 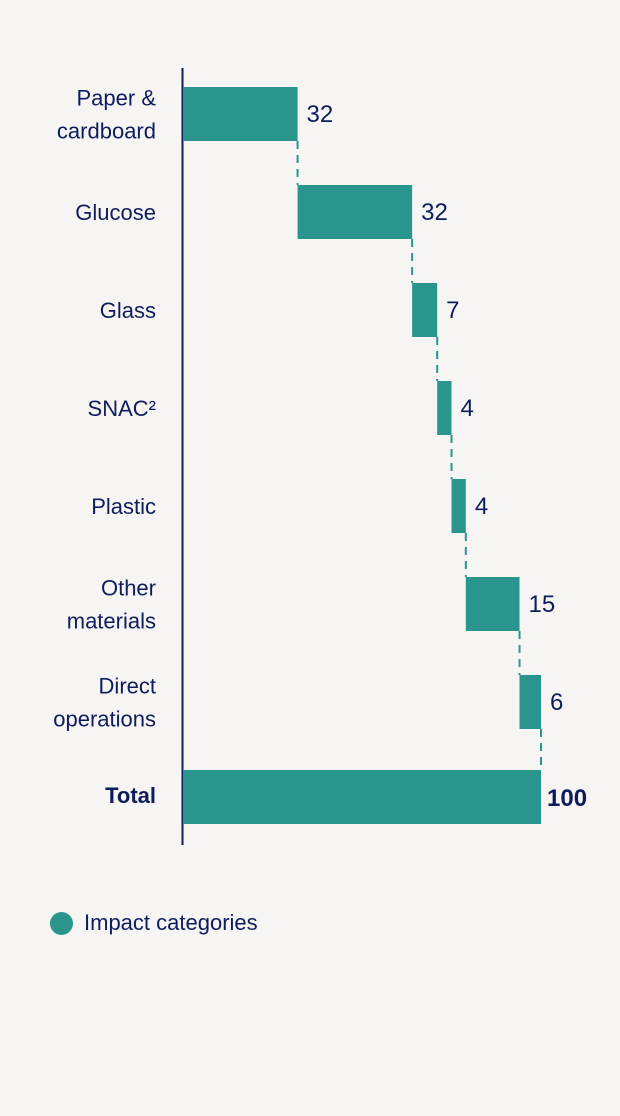 What do you see at coordinates (567, 798) in the screenshot?
I see `value-label-total: 100` at bounding box center [567, 798].